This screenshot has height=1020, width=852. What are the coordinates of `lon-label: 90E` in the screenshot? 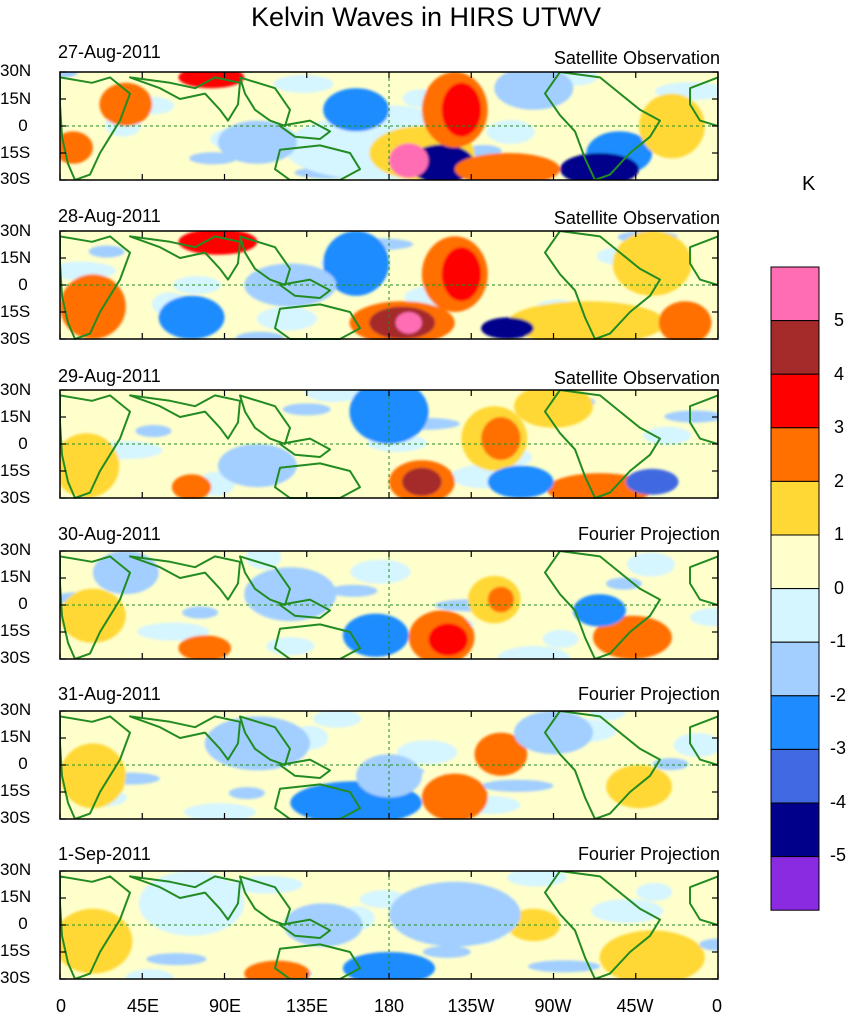 It's located at (225, 1006).